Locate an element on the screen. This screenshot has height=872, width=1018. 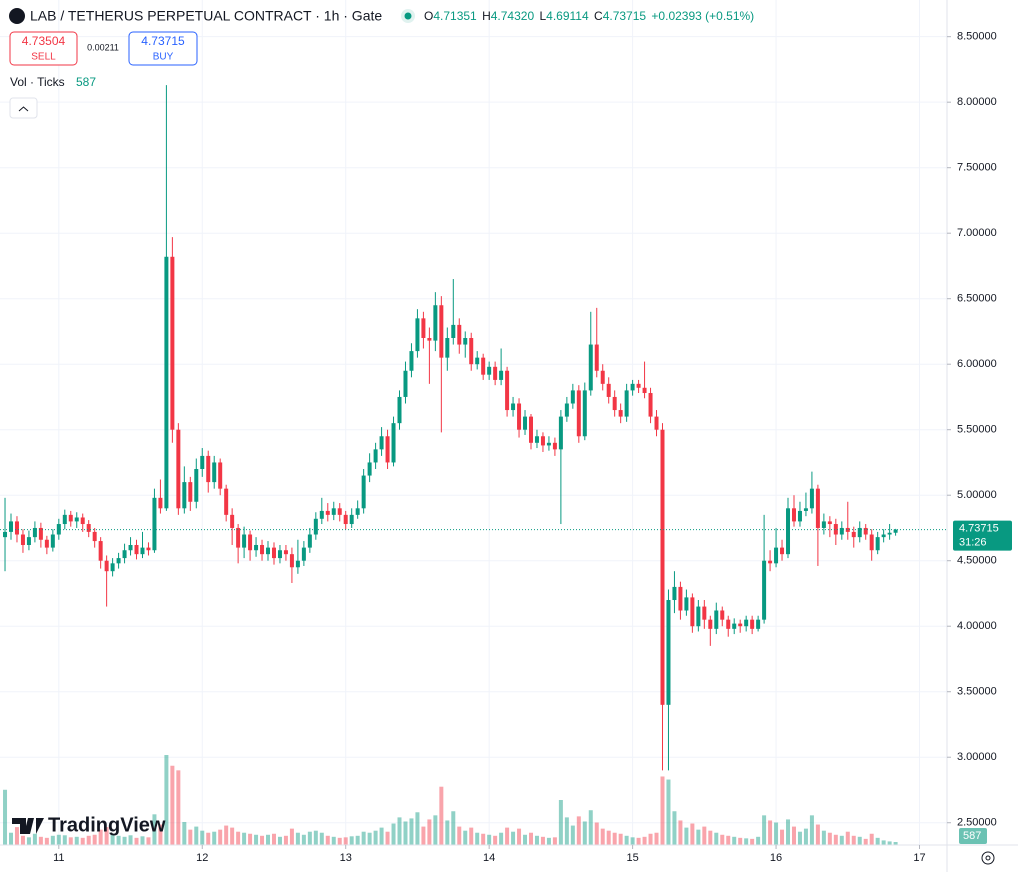
collapse-box is located at coordinates (23, 108).